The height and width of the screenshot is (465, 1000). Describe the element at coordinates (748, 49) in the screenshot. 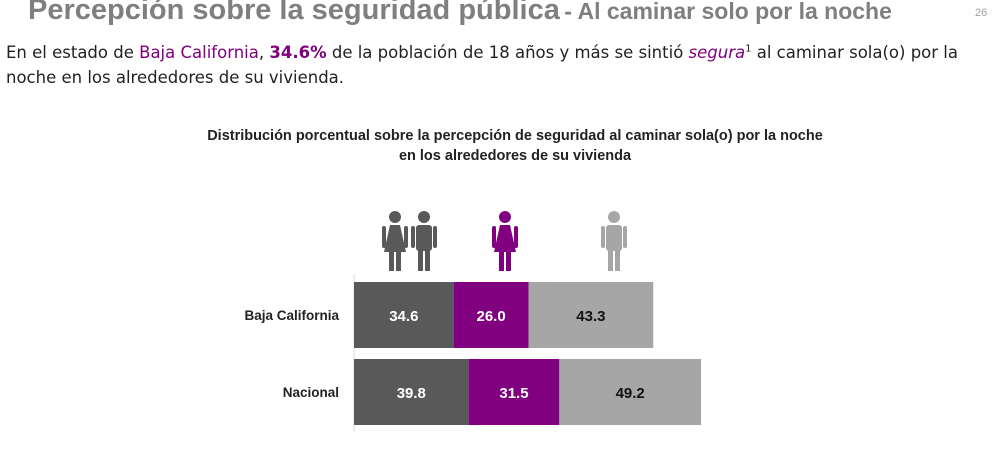

I see `footnote-marker: 1` at that location.